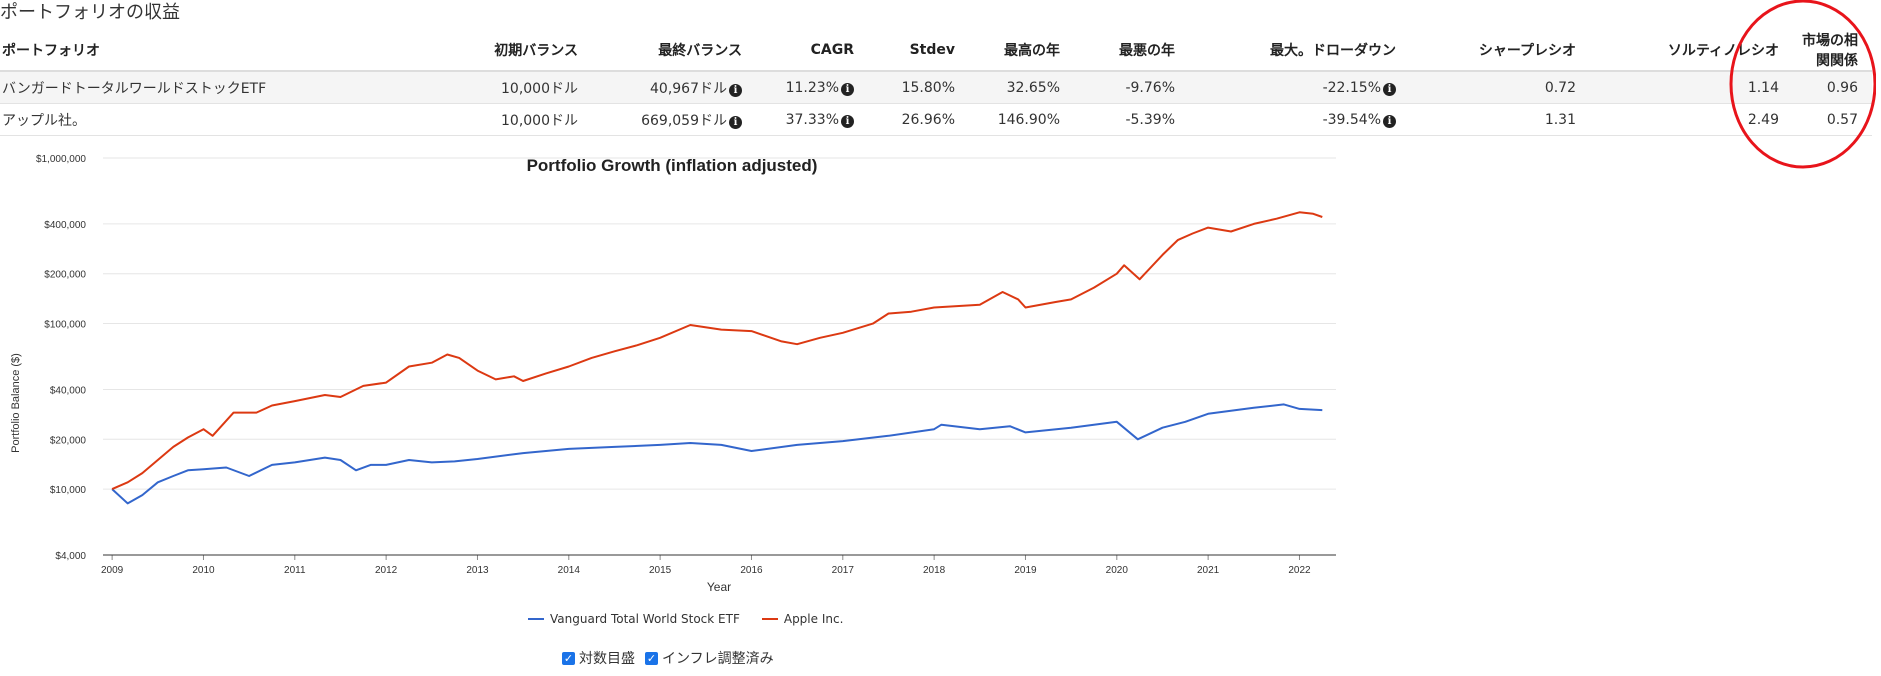 This screenshot has height=676, width=1881. Describe the element at coordinates (1025, 570) in the screenshot. I see `x-tick-label: 2019` at that location.